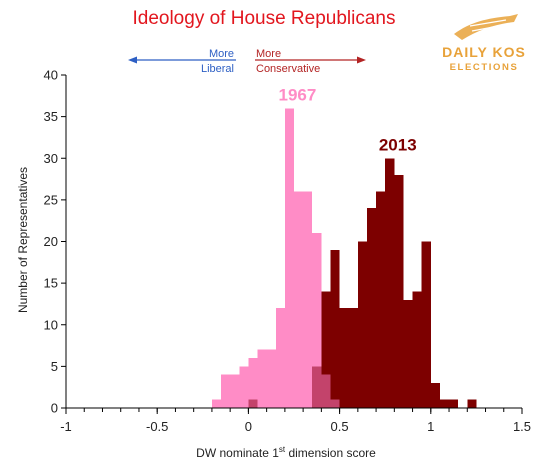 This screenshot has height=473, width=544. I want to click on y-tick-label: 20, so click(51, 241).